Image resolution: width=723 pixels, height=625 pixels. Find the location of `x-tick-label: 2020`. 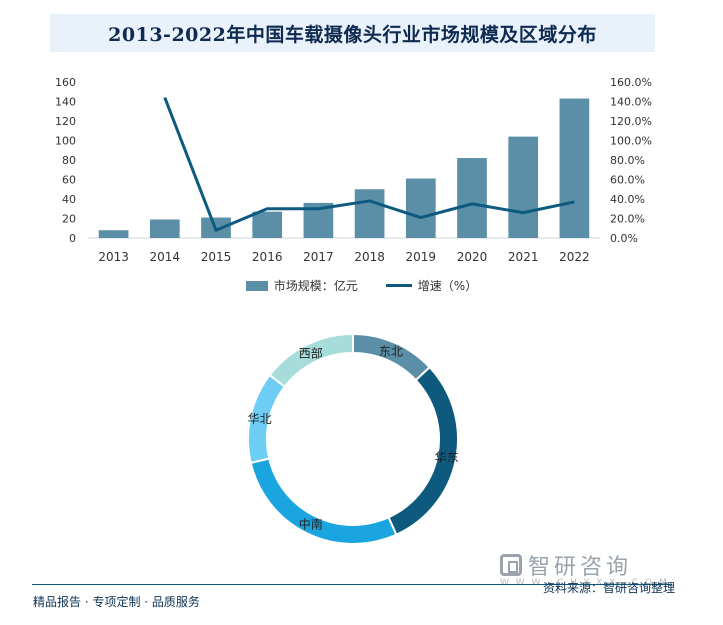

x-tick-label: 2020 is located at coordinates (472, 257).